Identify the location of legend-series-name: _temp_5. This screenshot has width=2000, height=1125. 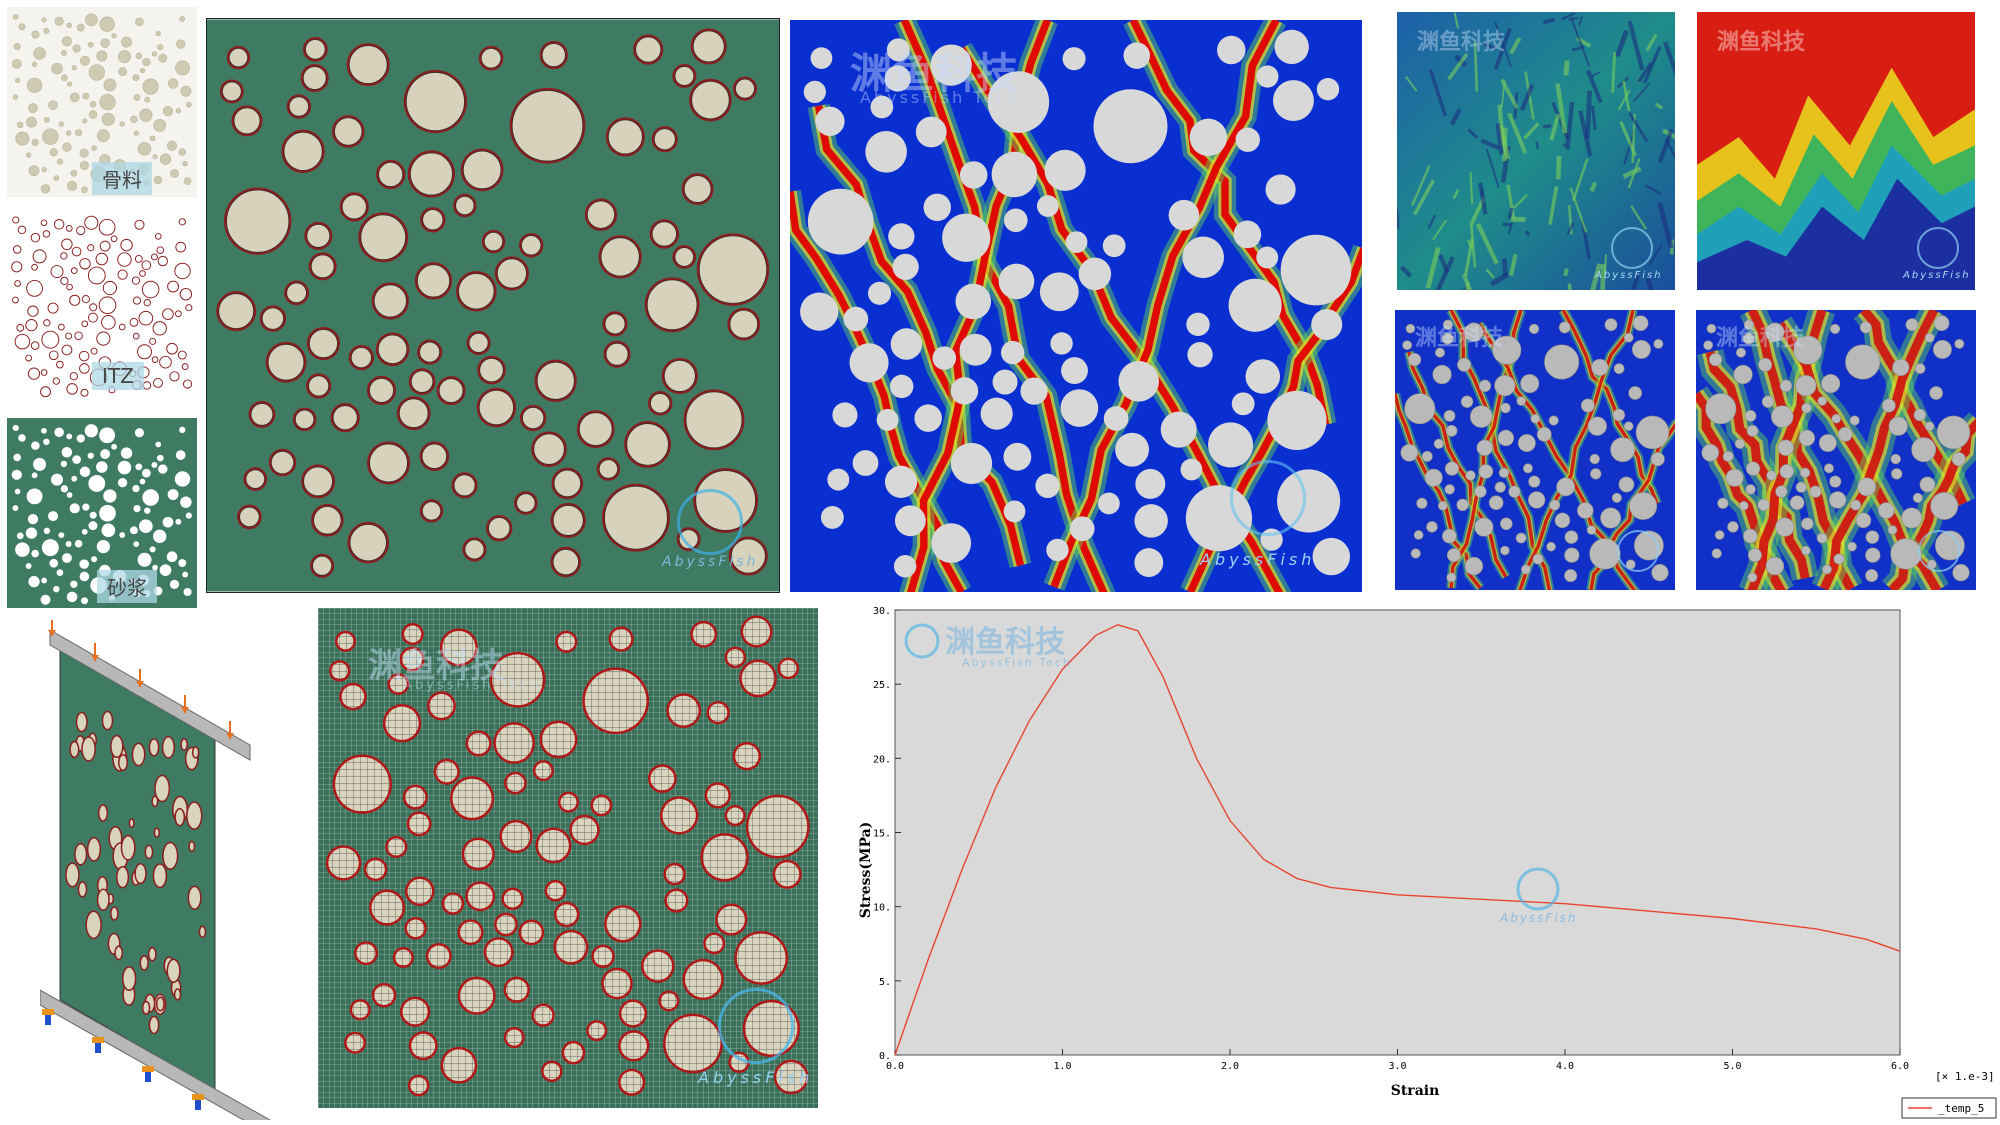
(1961, 1108).